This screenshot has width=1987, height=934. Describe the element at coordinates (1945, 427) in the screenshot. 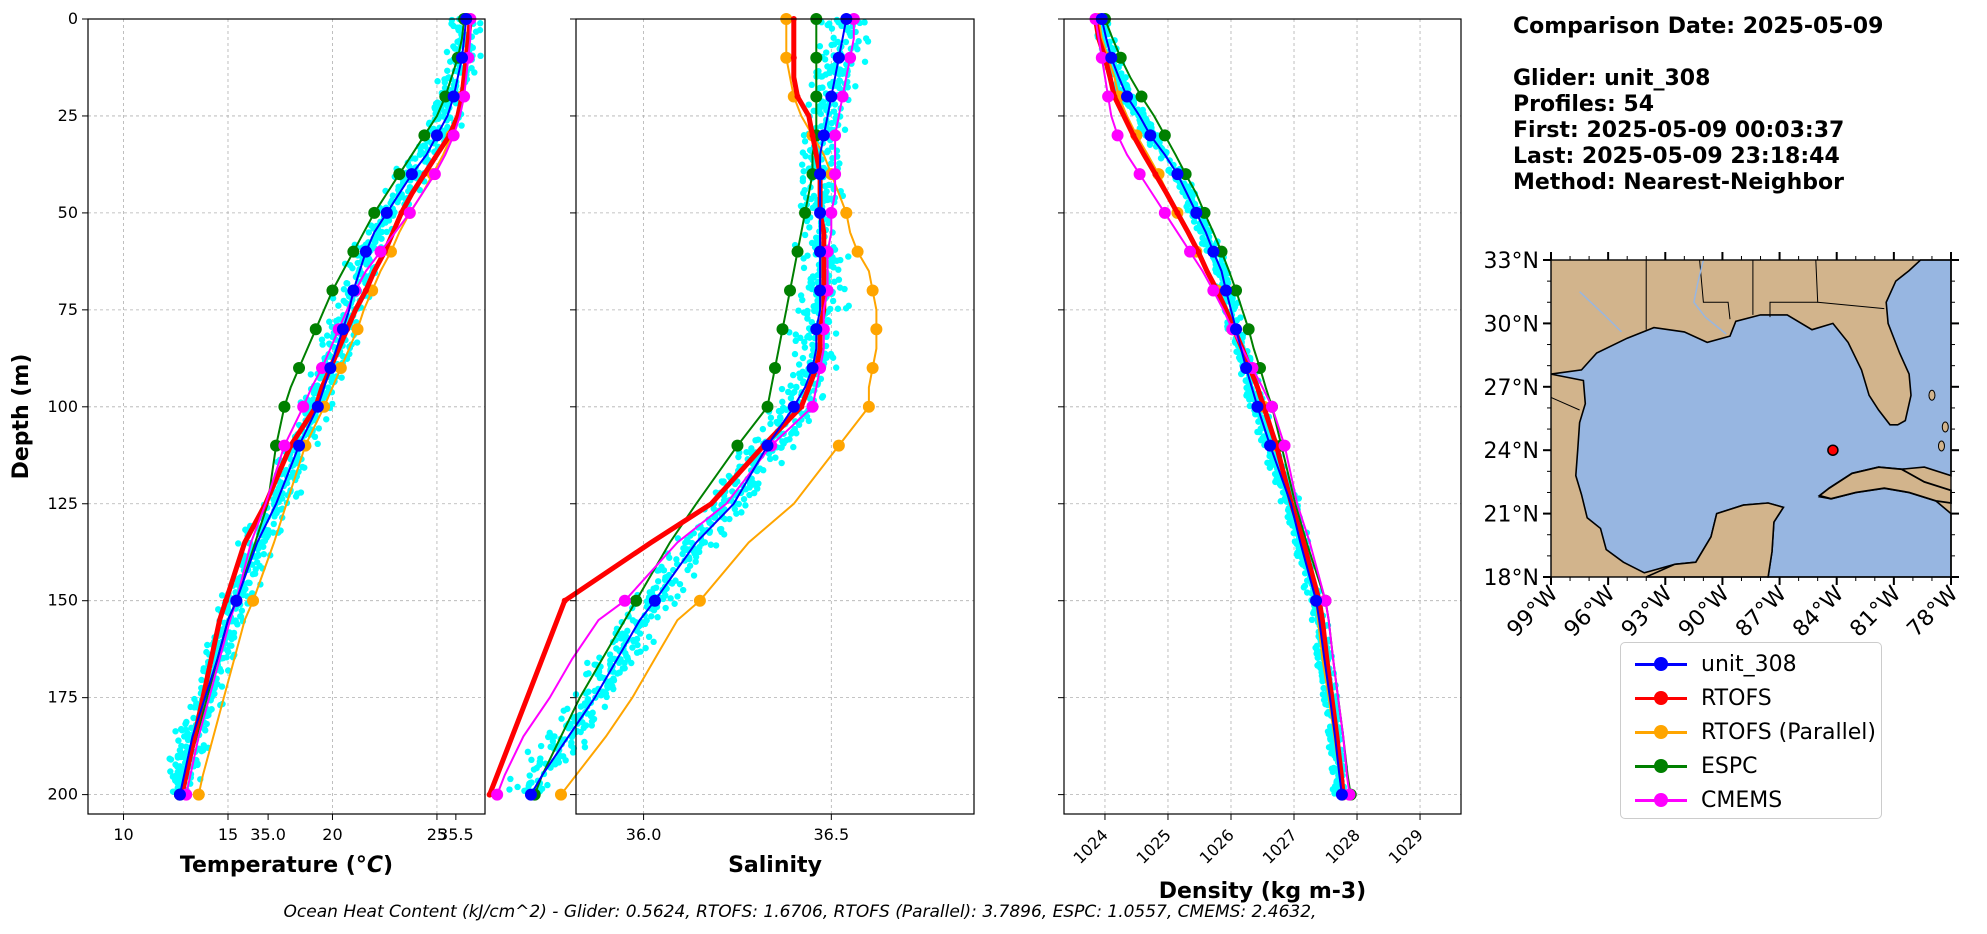

I see `bahamas-island` at that location.